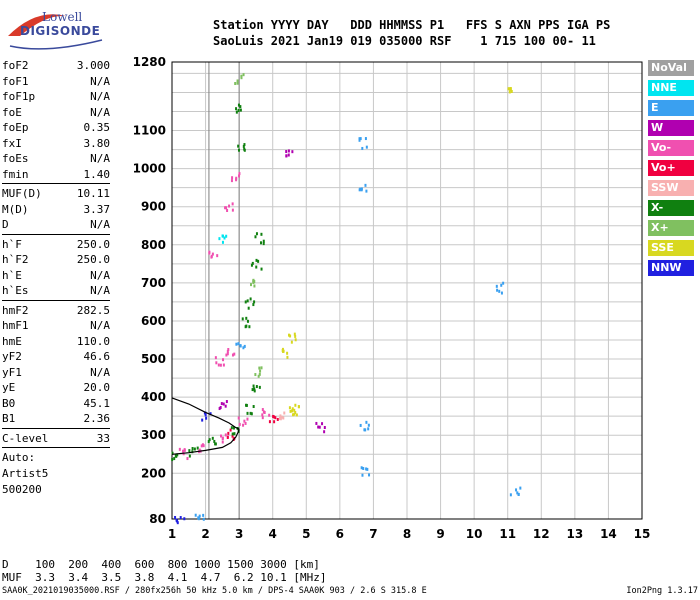 The width and height of the screenshot is (700, 600). What do you see at coordinates (671, 170) in the screenshot?
I see `polarization-legend: NoVal NNE E W Vo- Vo+ SSW X- X+ SSE NNW` at bounding box center [671, 170].